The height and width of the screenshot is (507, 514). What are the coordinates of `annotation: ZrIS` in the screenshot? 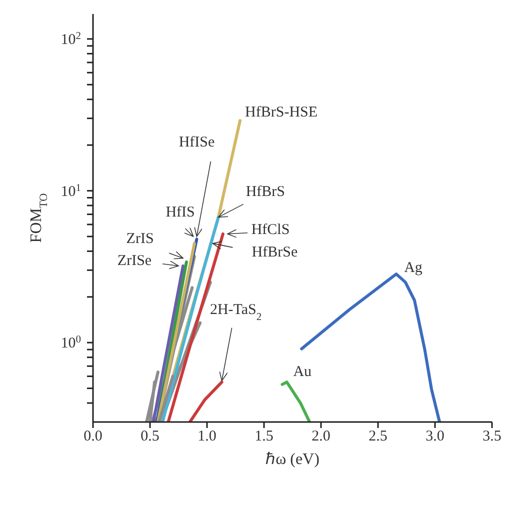 It's located at (140, 239).